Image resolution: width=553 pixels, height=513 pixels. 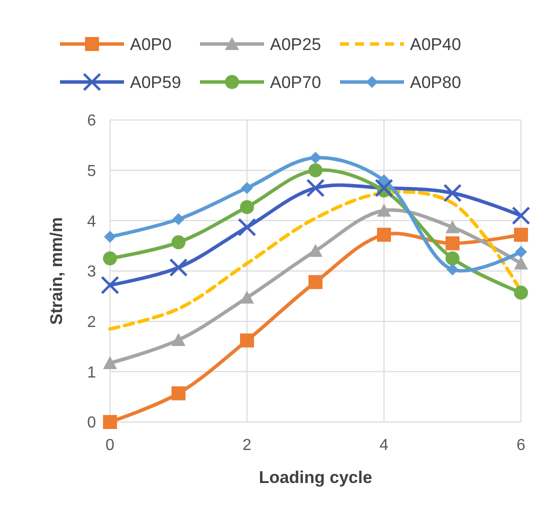 What do you see at coordinates (296, 44) in the screenshot?
I see `legend-label: A0P25` at bounding box center [296, 44].